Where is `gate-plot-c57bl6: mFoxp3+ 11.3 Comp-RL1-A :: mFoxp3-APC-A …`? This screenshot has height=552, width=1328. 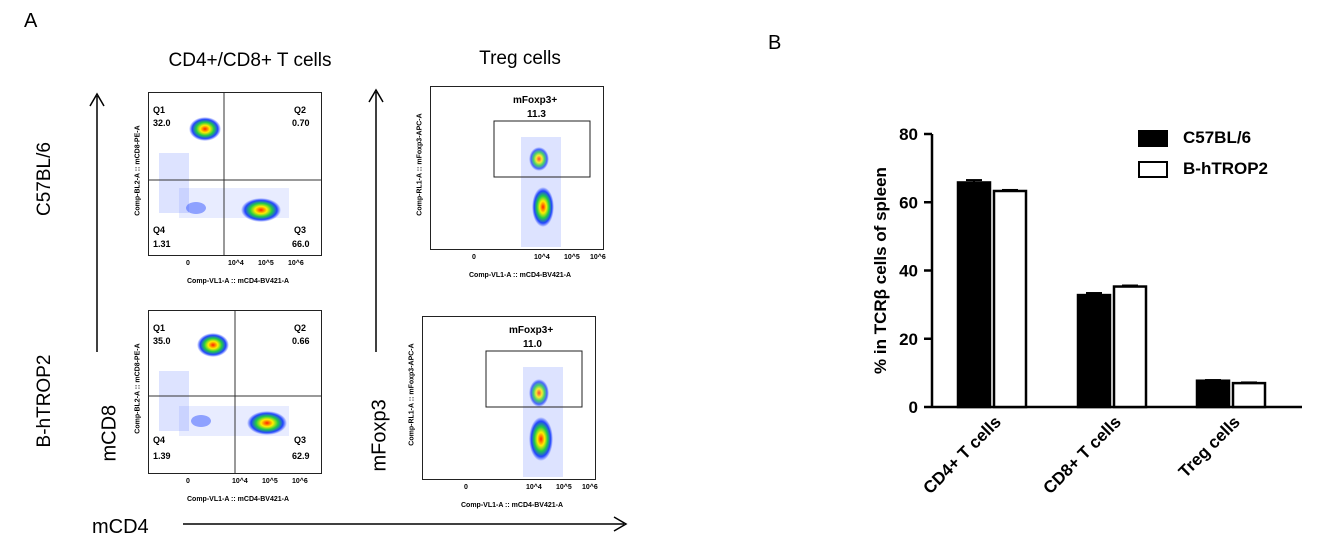
gate-plot-c57bl6: mFoxp3+ 11.3 Comp-RL1-A :: mFoxp3-APC-A … is located at coordinates (510, 186).